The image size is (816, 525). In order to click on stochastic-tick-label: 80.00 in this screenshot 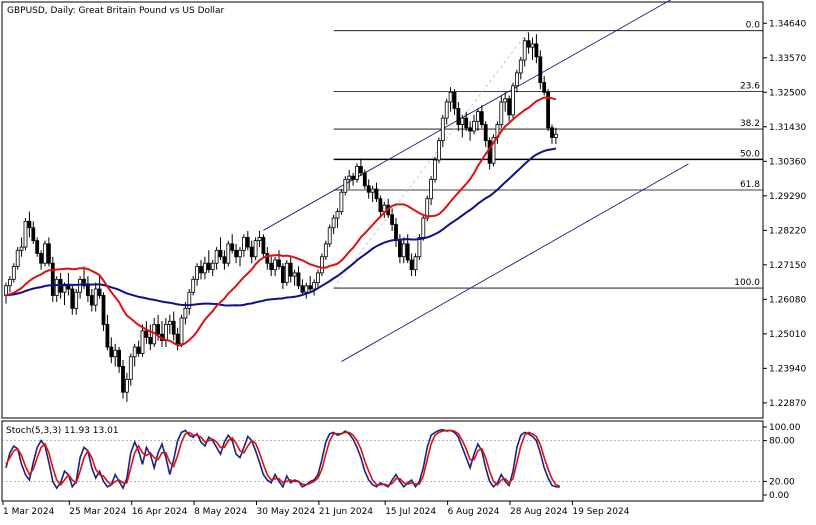, I will do `click(782, 442)`.